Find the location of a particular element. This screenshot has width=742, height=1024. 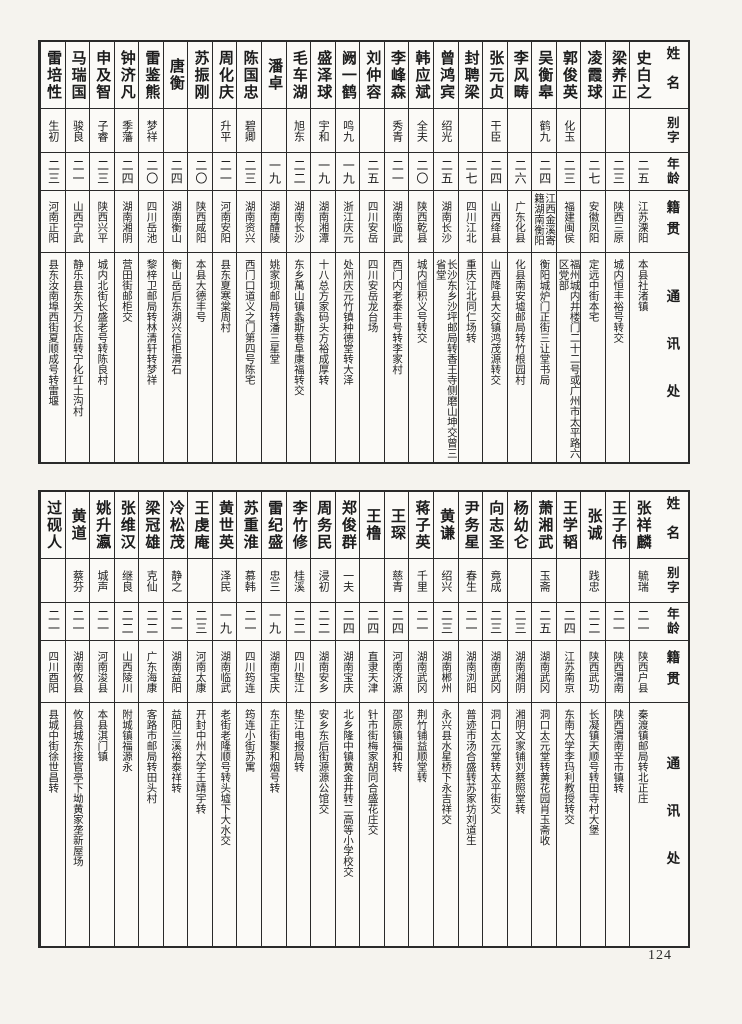

entry-courtesy_name-text: 玉斋 is located at coordinates (544, 580).